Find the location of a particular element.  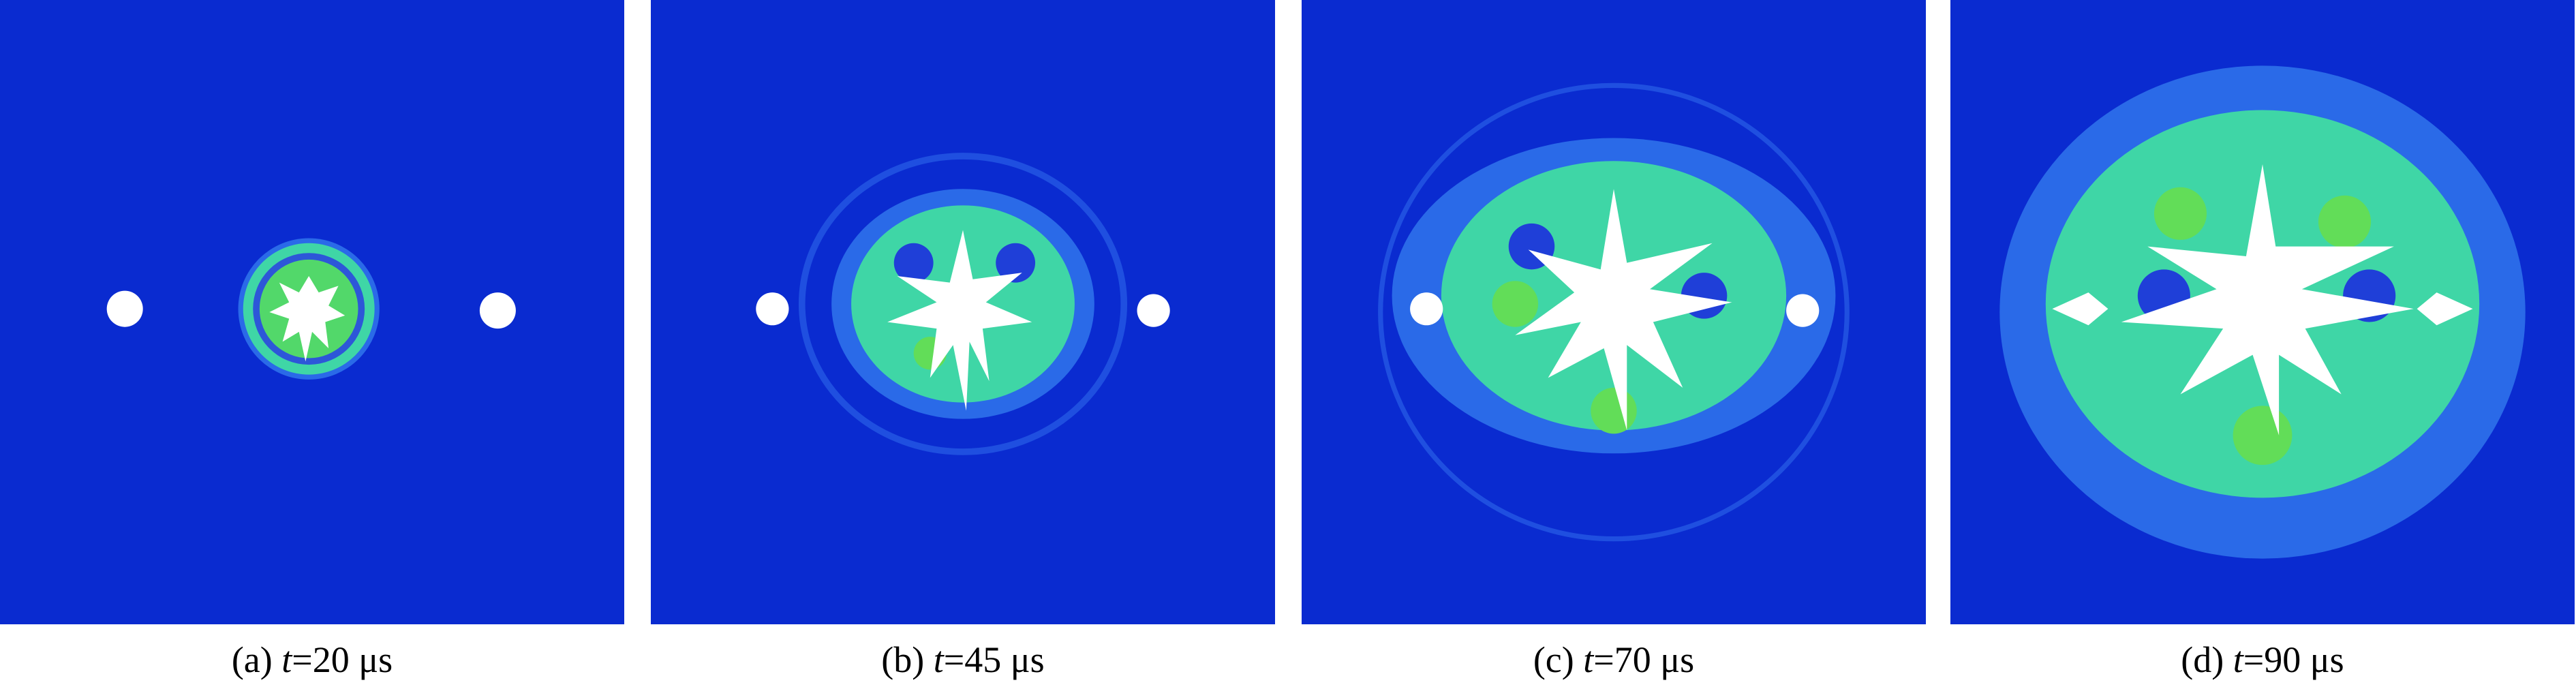

caption-label: (d) is located at coordinates (2202, 660).